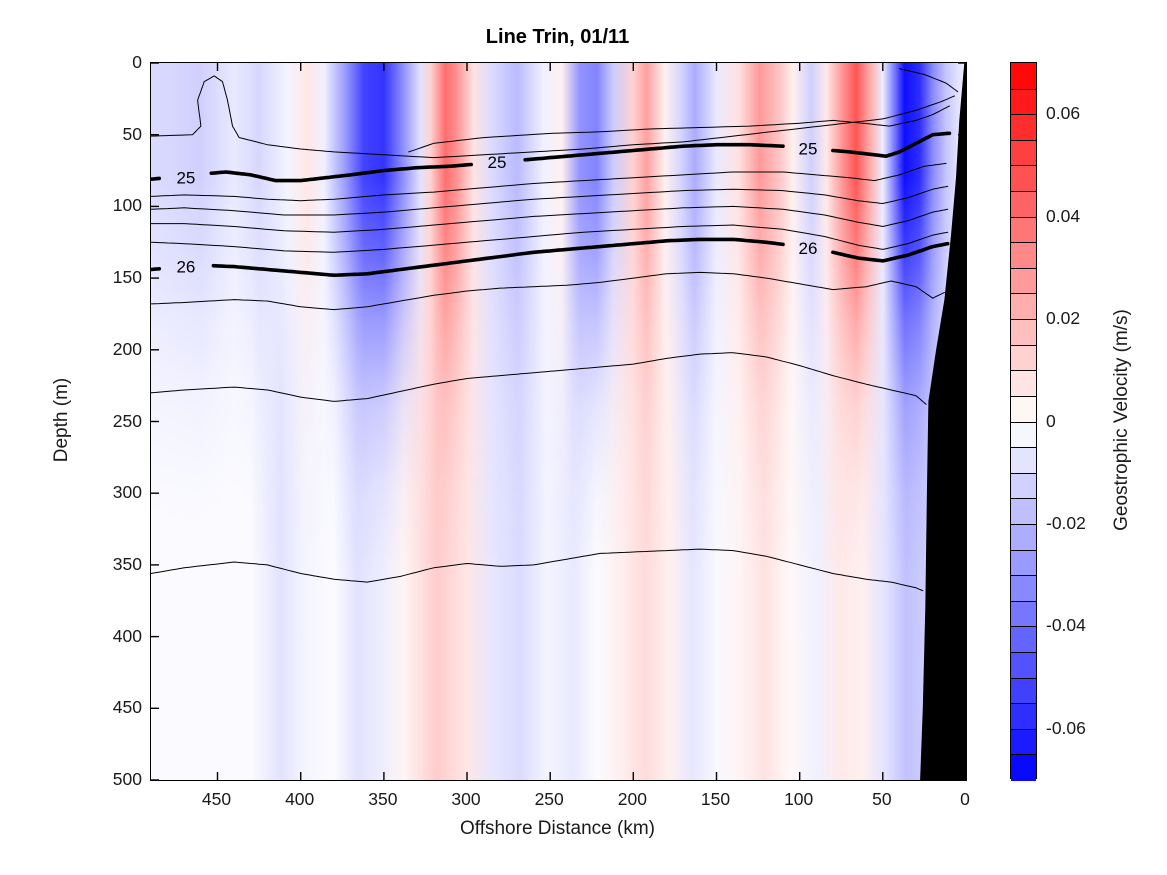 The image size is (1167, 875). I want to click on y-tick-label: 300, so click(127, 492).